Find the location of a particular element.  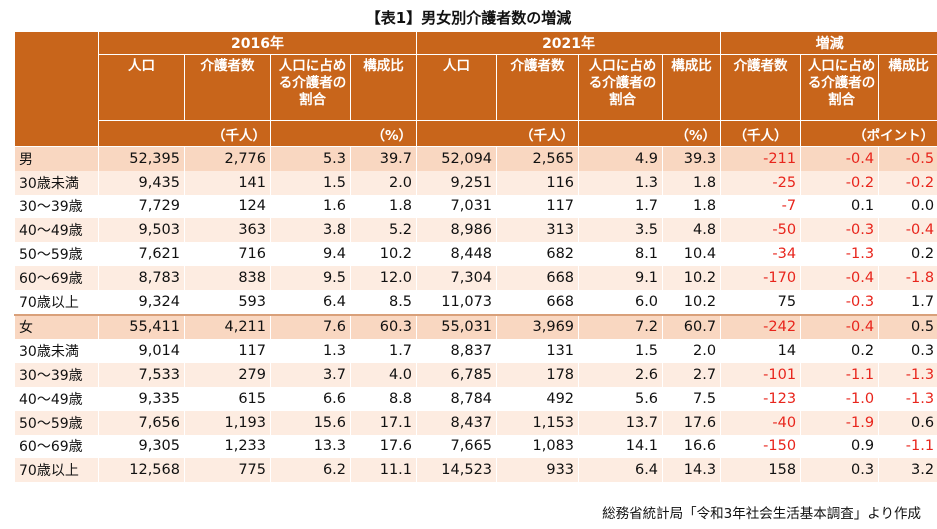

row-label: 70歳以上 is located at coordinates (56, 302).